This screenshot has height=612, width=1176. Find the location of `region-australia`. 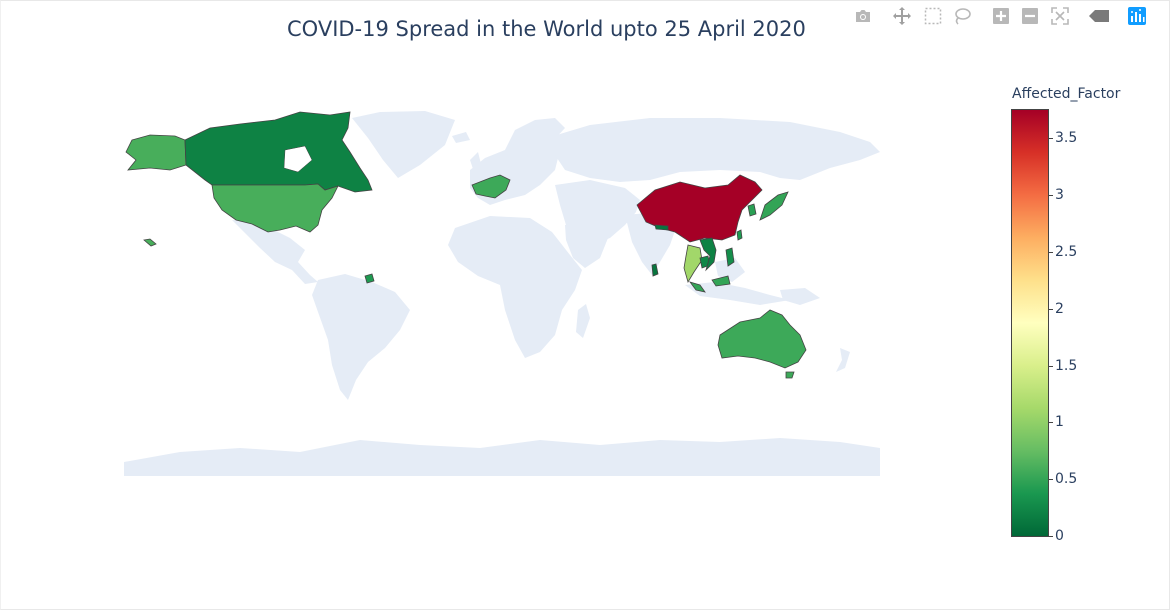

region-australia is located at coordinates (762, 339).